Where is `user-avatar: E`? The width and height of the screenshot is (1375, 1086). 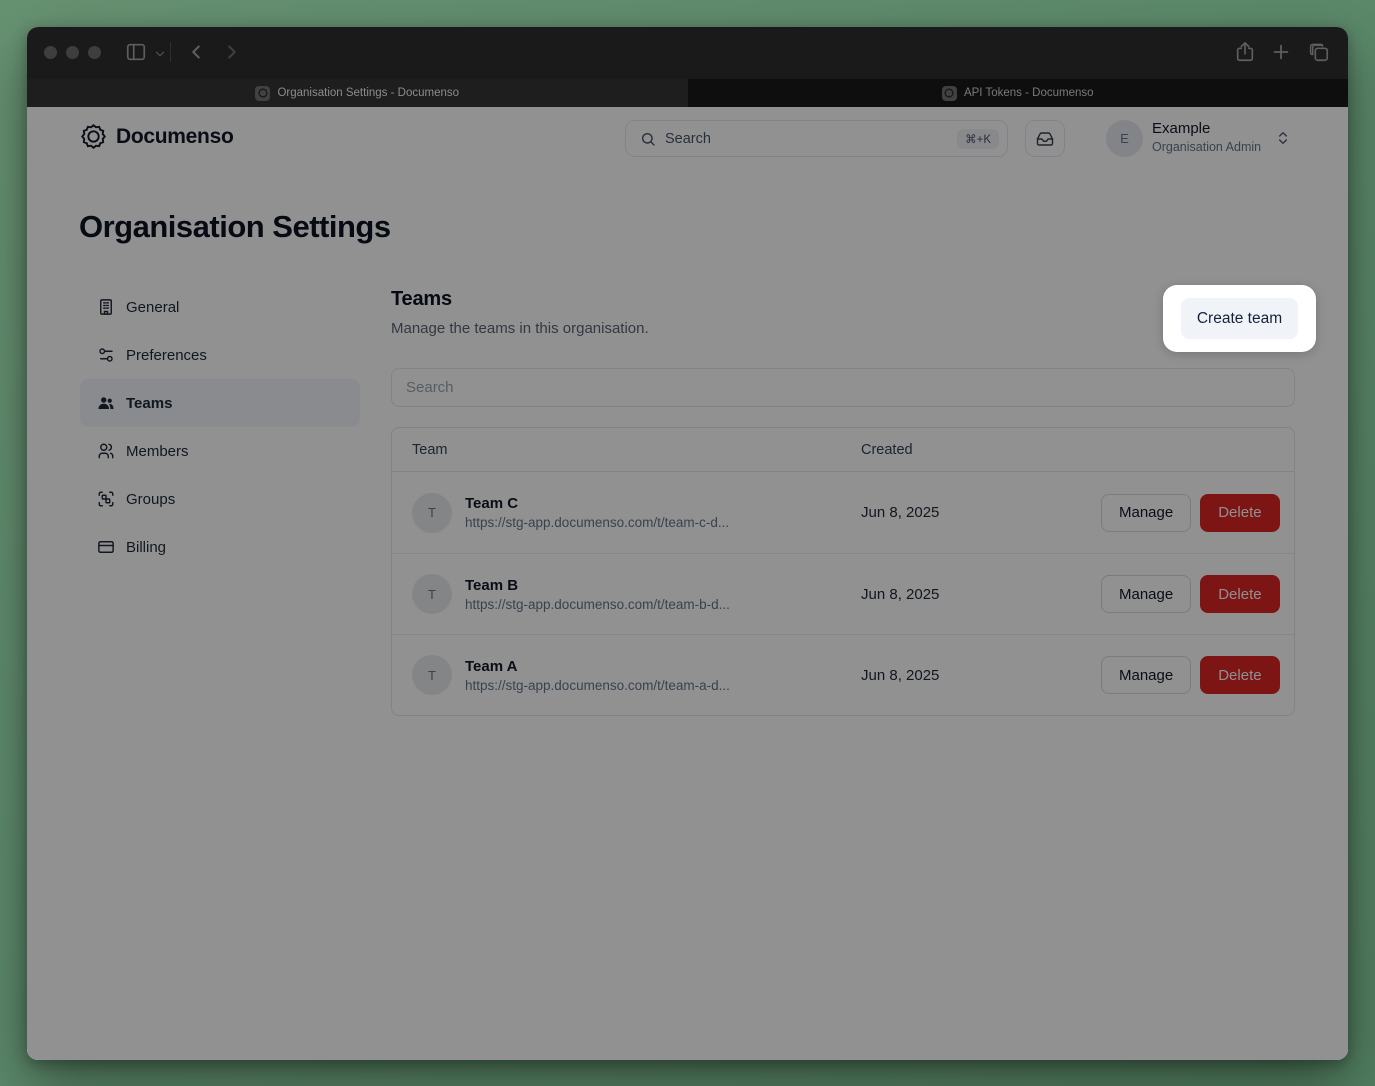 user-avatar: E is located at coordinates (1124, 138).